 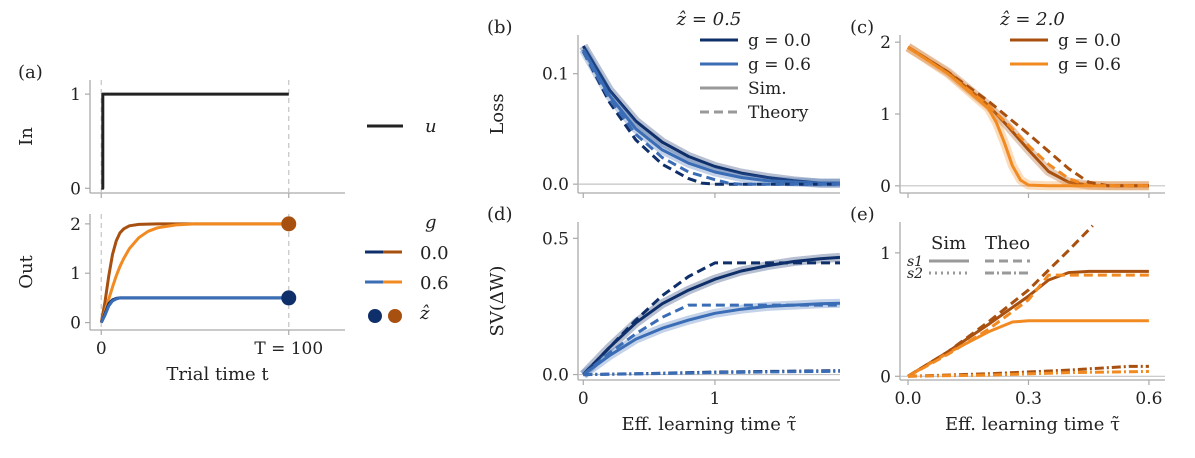 I want to click on legend: g = 0.0 g = 0.6, so click(x=1065, y=53).